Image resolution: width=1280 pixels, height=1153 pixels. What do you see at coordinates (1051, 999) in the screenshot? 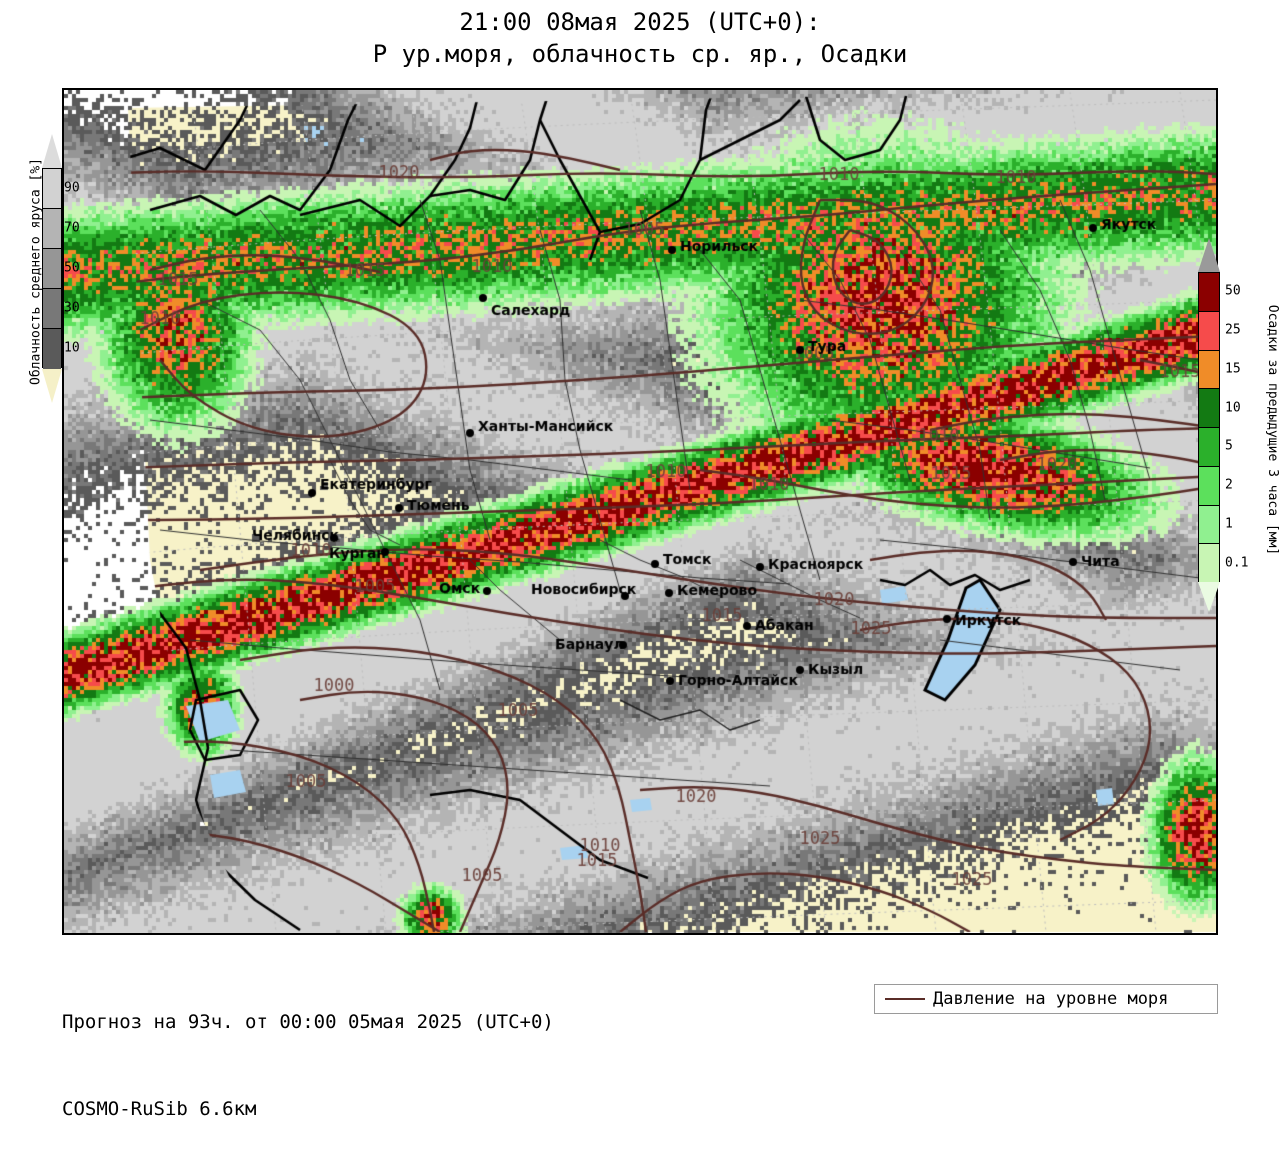
I see `pressure-legend-label: Давление на уровне моря` at bounding box center [1051, 999].